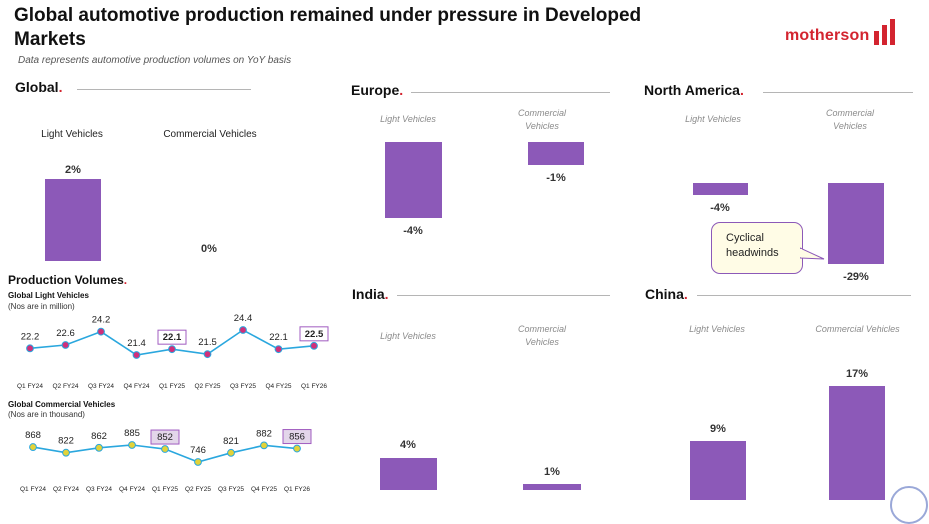 The height and width of the screenshot is (524, 929). What do you see at coordinates (694, 90) in the screenshot?
I see `section-title-north-america: North America.` at bounding box center [694, 90].